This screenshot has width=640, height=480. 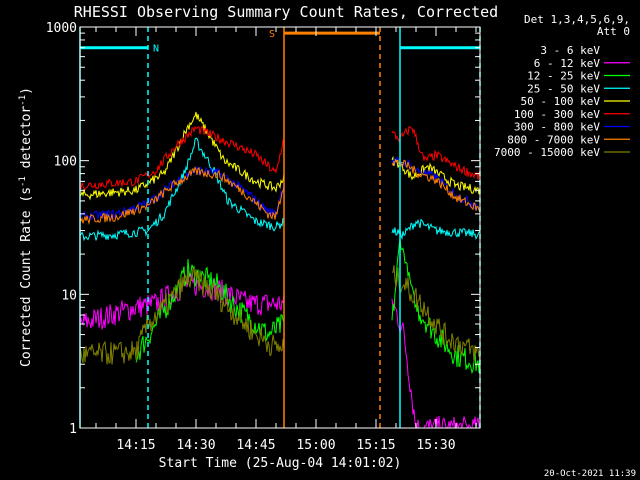 I want to click on annotation-S-label: S, so click(x=272, y=34).